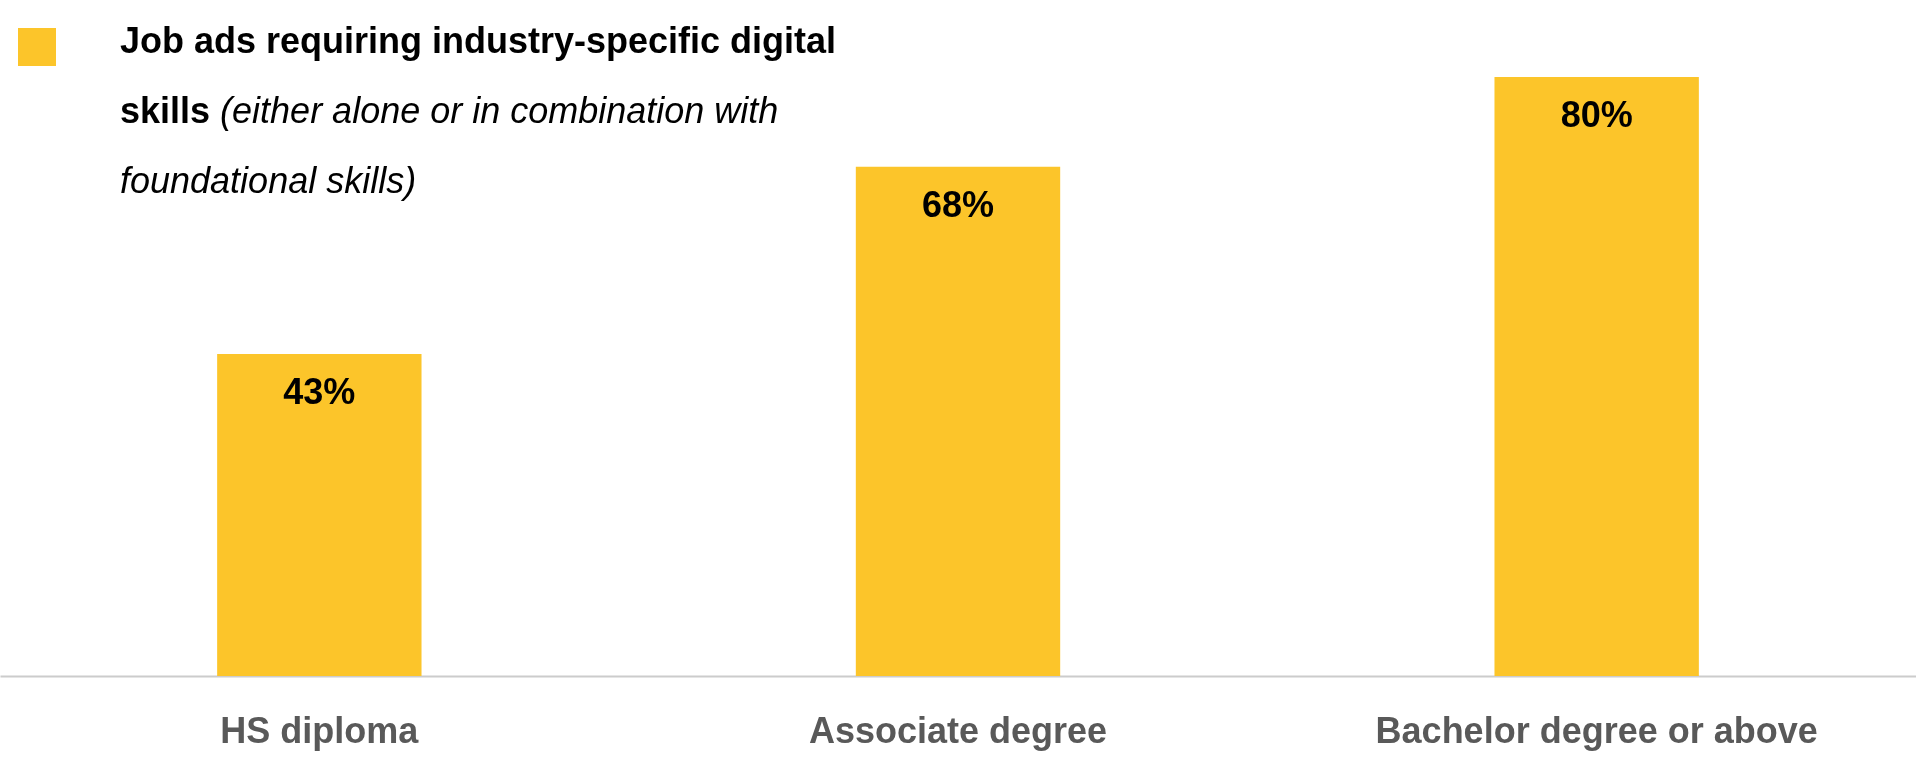 This screenshot has height=763, width=1916. I want to click on x-tick-label: Associate degree, so click(958, 730).